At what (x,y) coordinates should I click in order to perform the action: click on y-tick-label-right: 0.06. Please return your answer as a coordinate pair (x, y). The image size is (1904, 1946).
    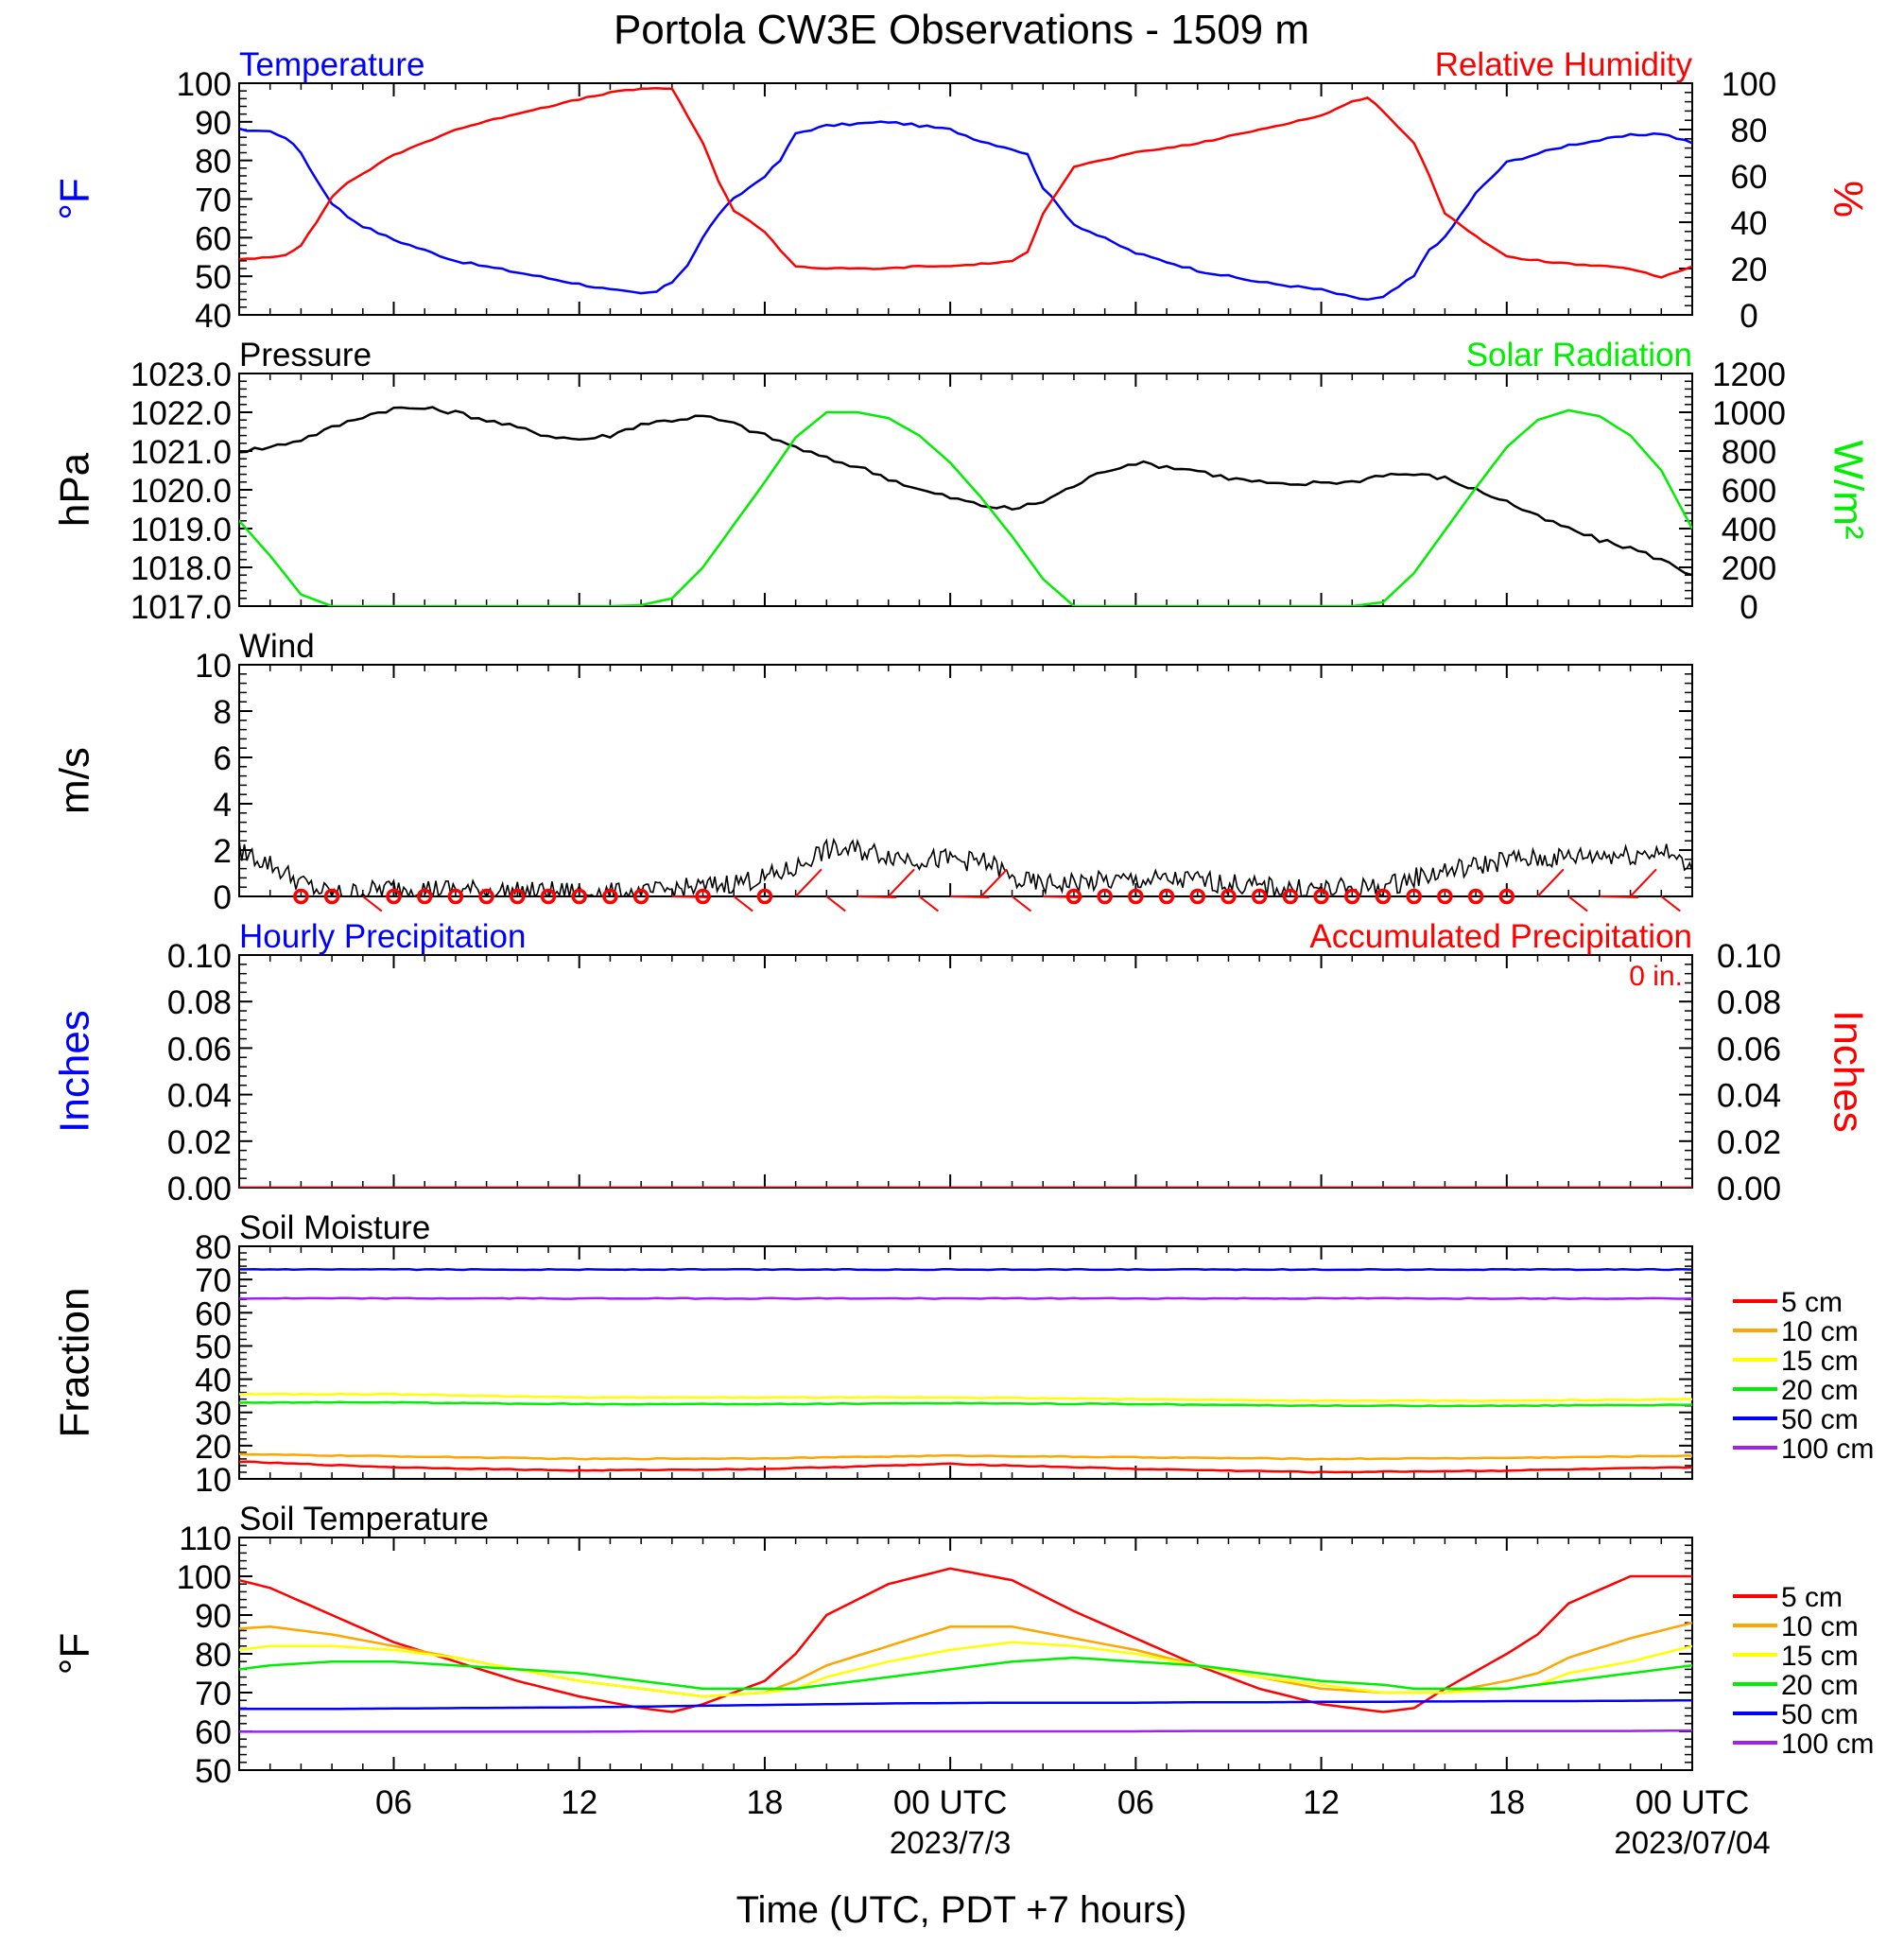
    Looking at the image, I should click on (1749, 1050).